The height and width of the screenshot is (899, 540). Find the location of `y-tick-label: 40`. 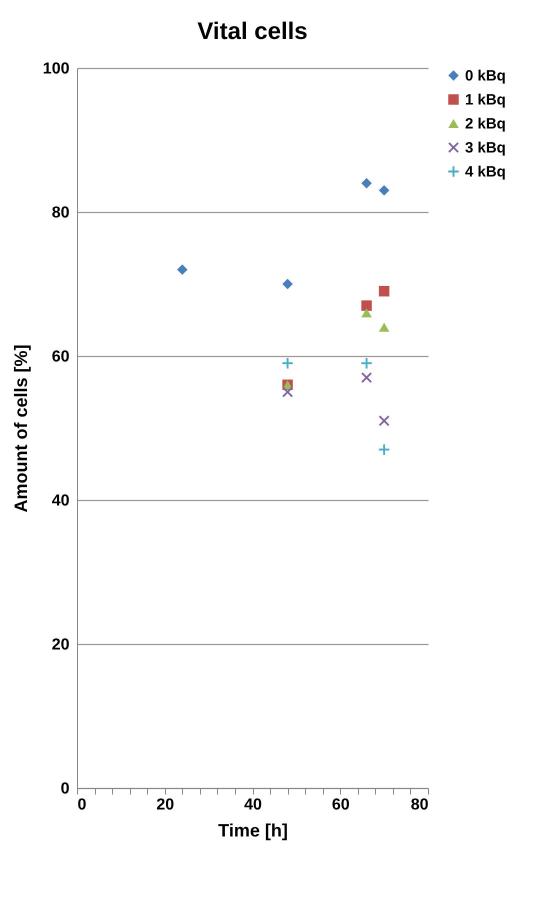

y-tick-label: 40 is located at coordinates (61, 501).